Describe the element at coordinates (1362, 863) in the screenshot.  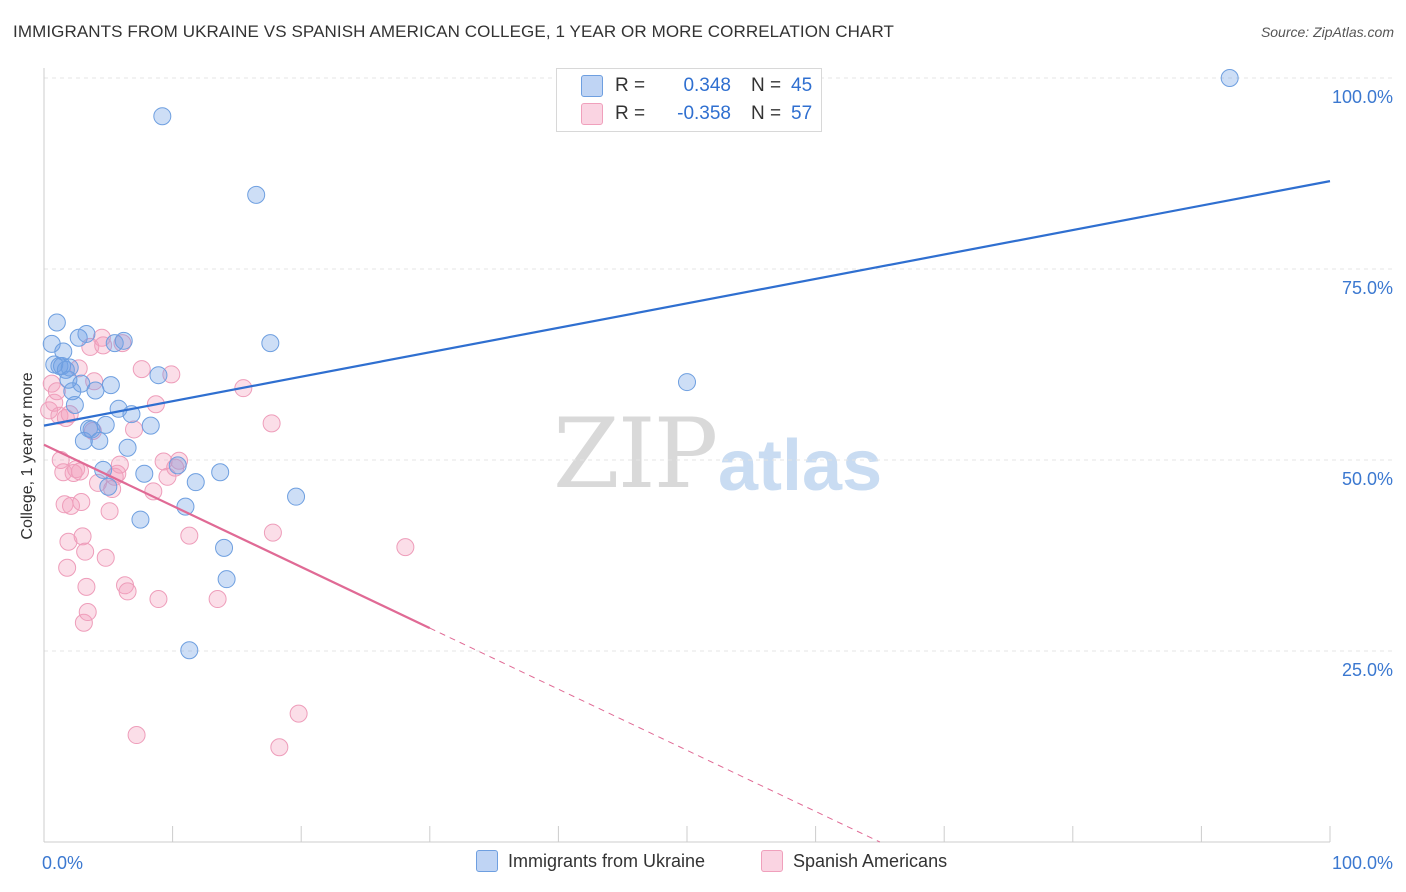
I see `x-tick-label: 100.0%` at that location.